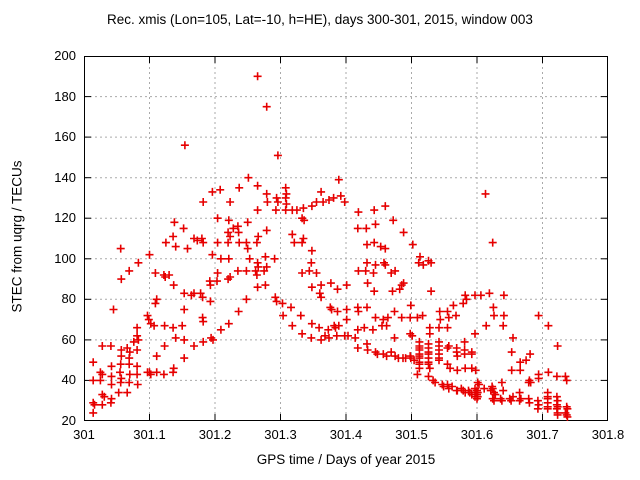  I want to click on x-tick-label: 301.1, so click(149, 434).